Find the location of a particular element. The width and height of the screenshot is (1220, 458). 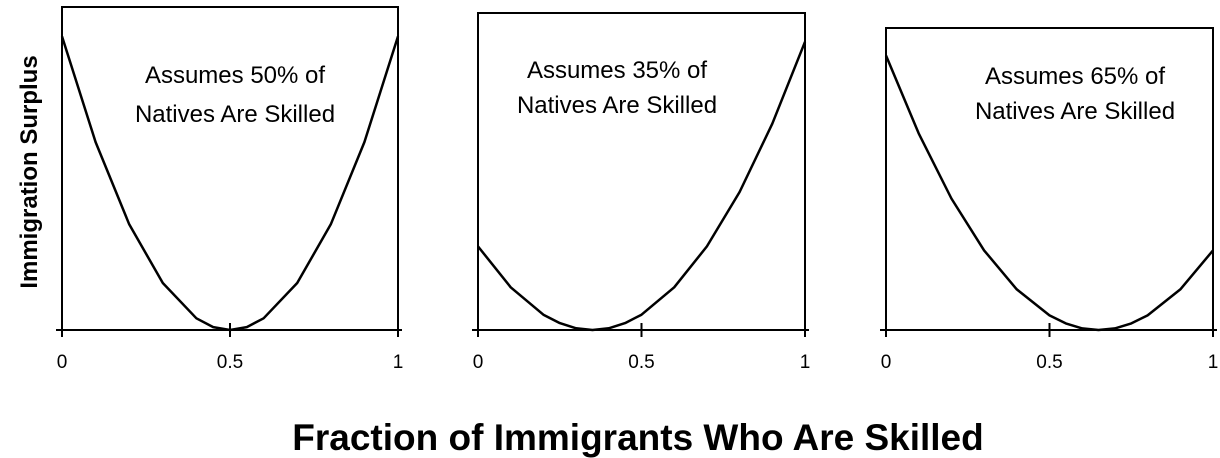

panel-annotation-line: Assumes 65% of is located at coordinates (1075, 76).